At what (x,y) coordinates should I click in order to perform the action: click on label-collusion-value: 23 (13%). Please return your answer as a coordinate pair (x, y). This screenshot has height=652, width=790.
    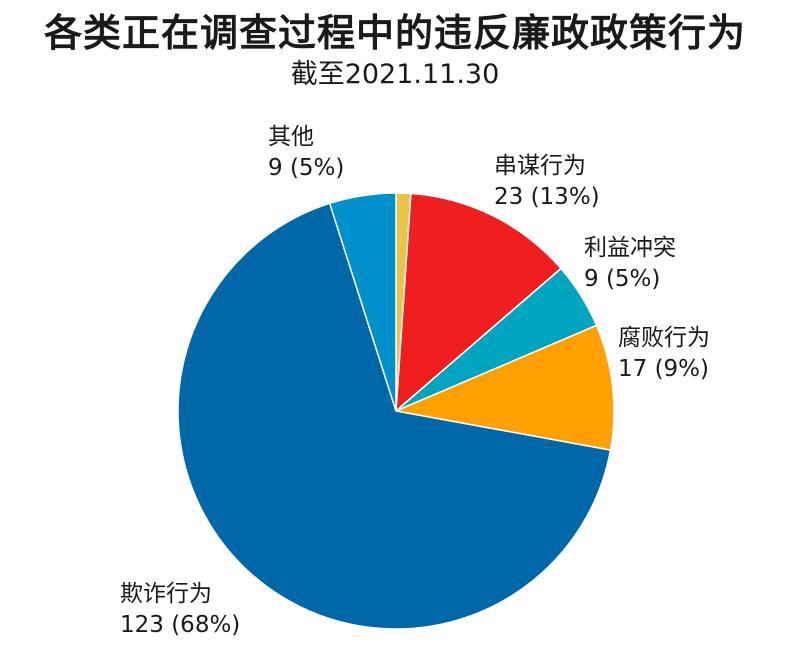
    Looking at the image, I should click on (547, 197).